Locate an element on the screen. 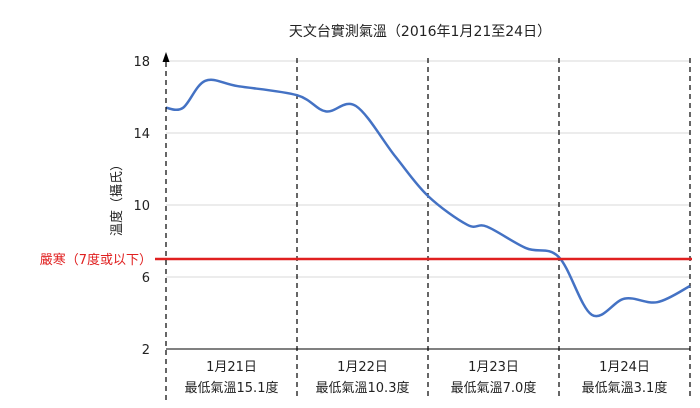 Image resolution: width=700 pixels, height=408 pixels. min-temp-label: 最低氣溫3.1度 is located at coordinates (625, 388).